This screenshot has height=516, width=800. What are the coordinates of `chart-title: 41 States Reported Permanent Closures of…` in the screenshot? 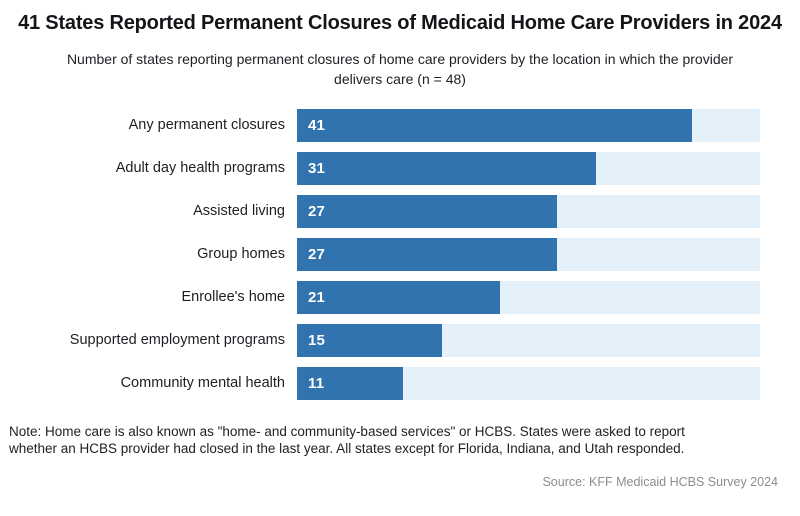 It's located at (400, 23).